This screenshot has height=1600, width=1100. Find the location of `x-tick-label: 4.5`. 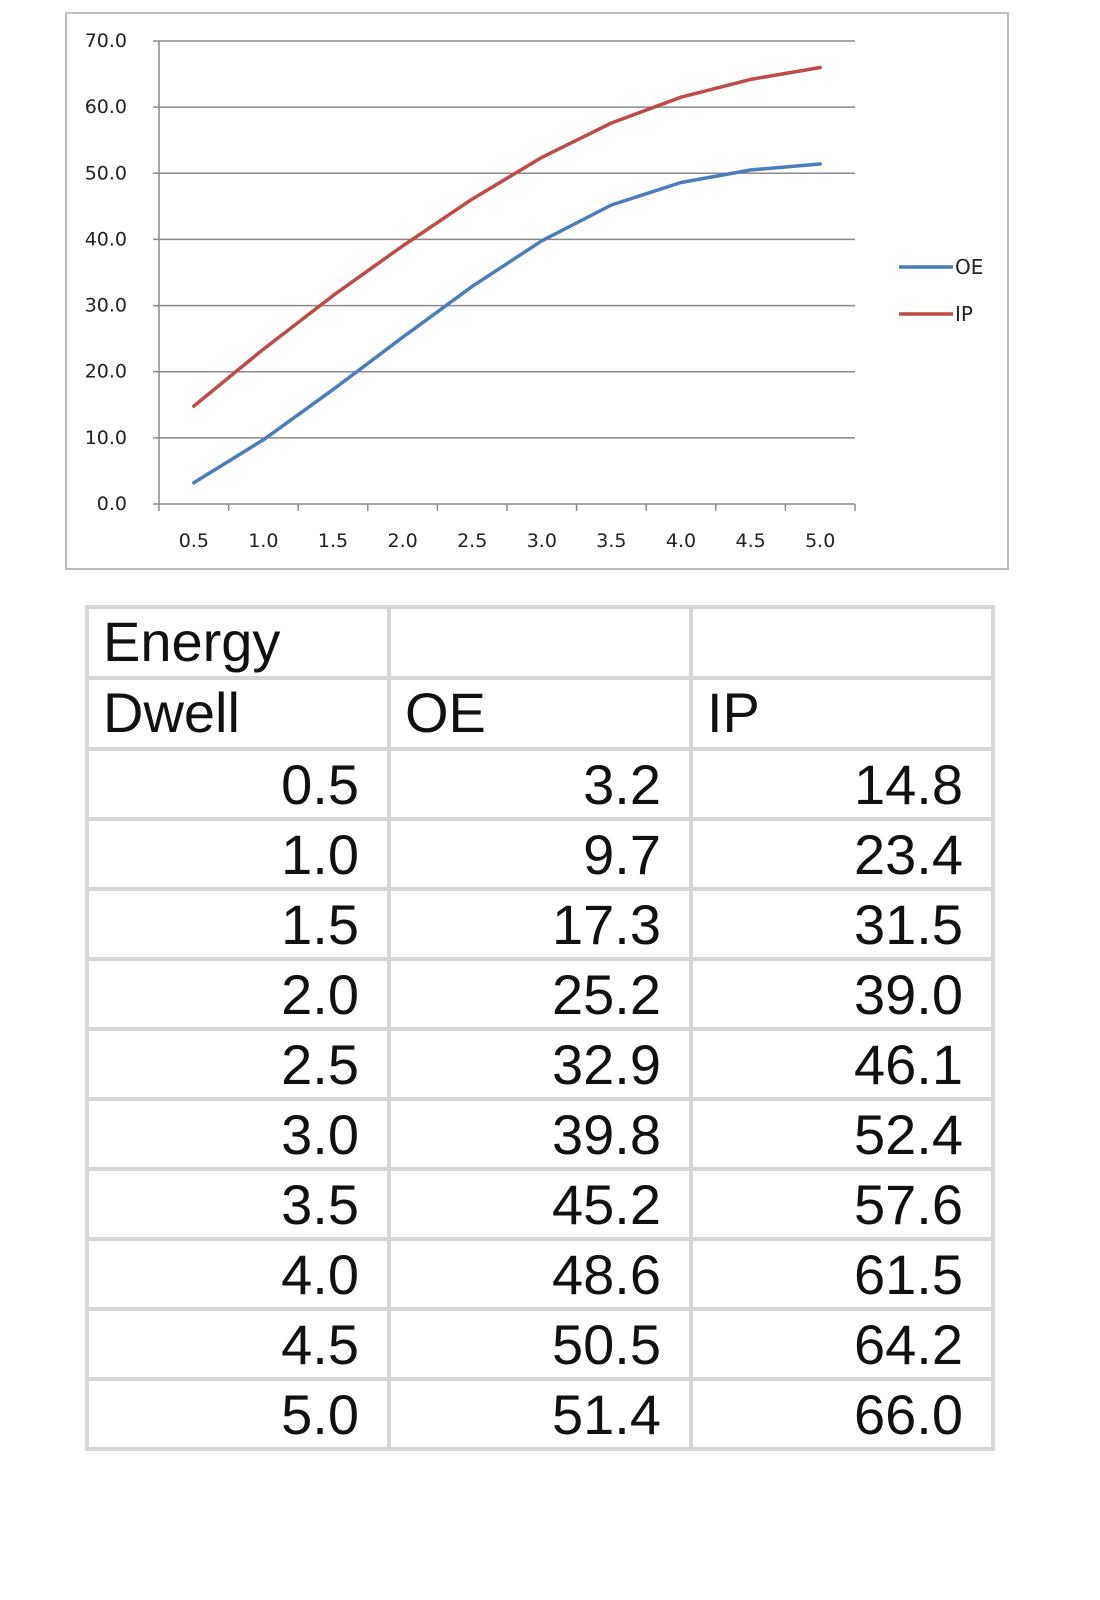

x-tick-label: 4.5 is located at coordinates (750, 541).